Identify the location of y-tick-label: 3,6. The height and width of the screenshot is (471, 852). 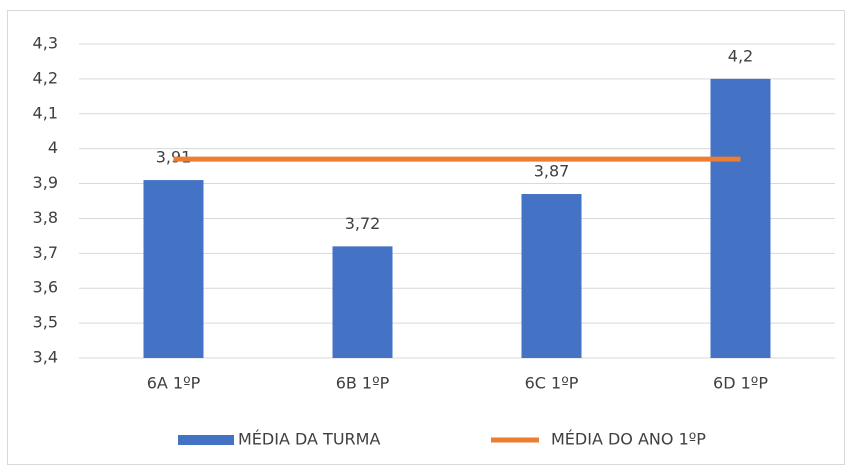
(45, 287).